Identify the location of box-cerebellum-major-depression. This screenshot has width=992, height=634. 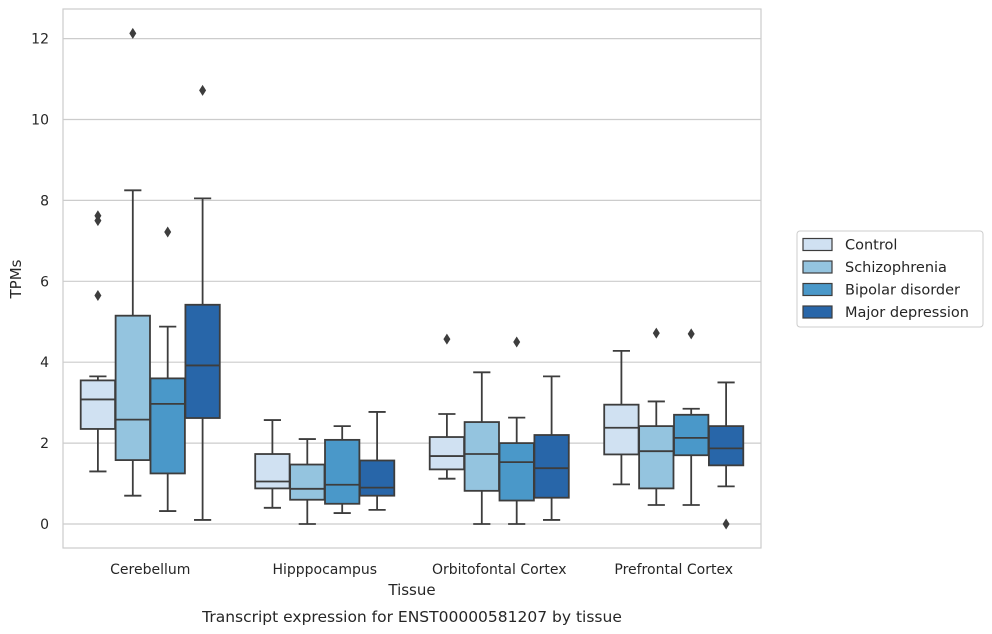
(202, 302).